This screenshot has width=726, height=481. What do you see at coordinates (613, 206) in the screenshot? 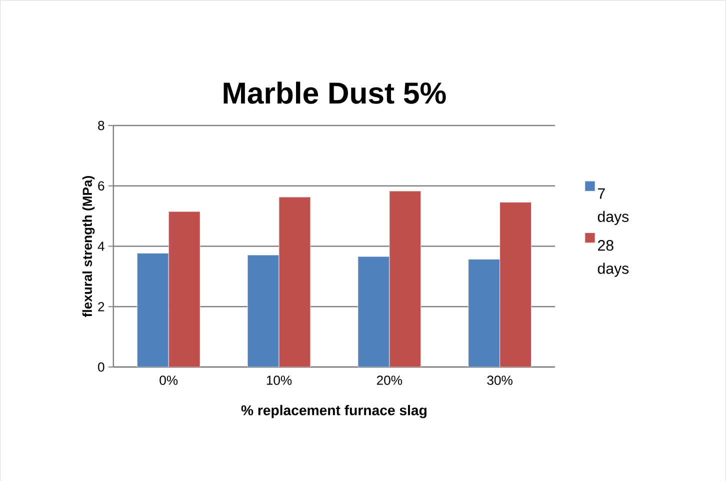
I see `legend-label: 7 days` at bounding box center [613, 206].